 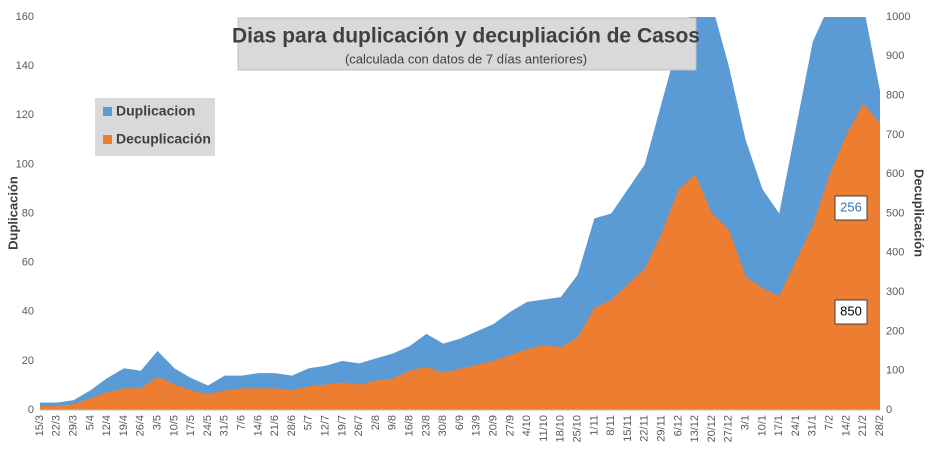 I want to click on y2-tick-label: 900, so click(x=895, y=56).